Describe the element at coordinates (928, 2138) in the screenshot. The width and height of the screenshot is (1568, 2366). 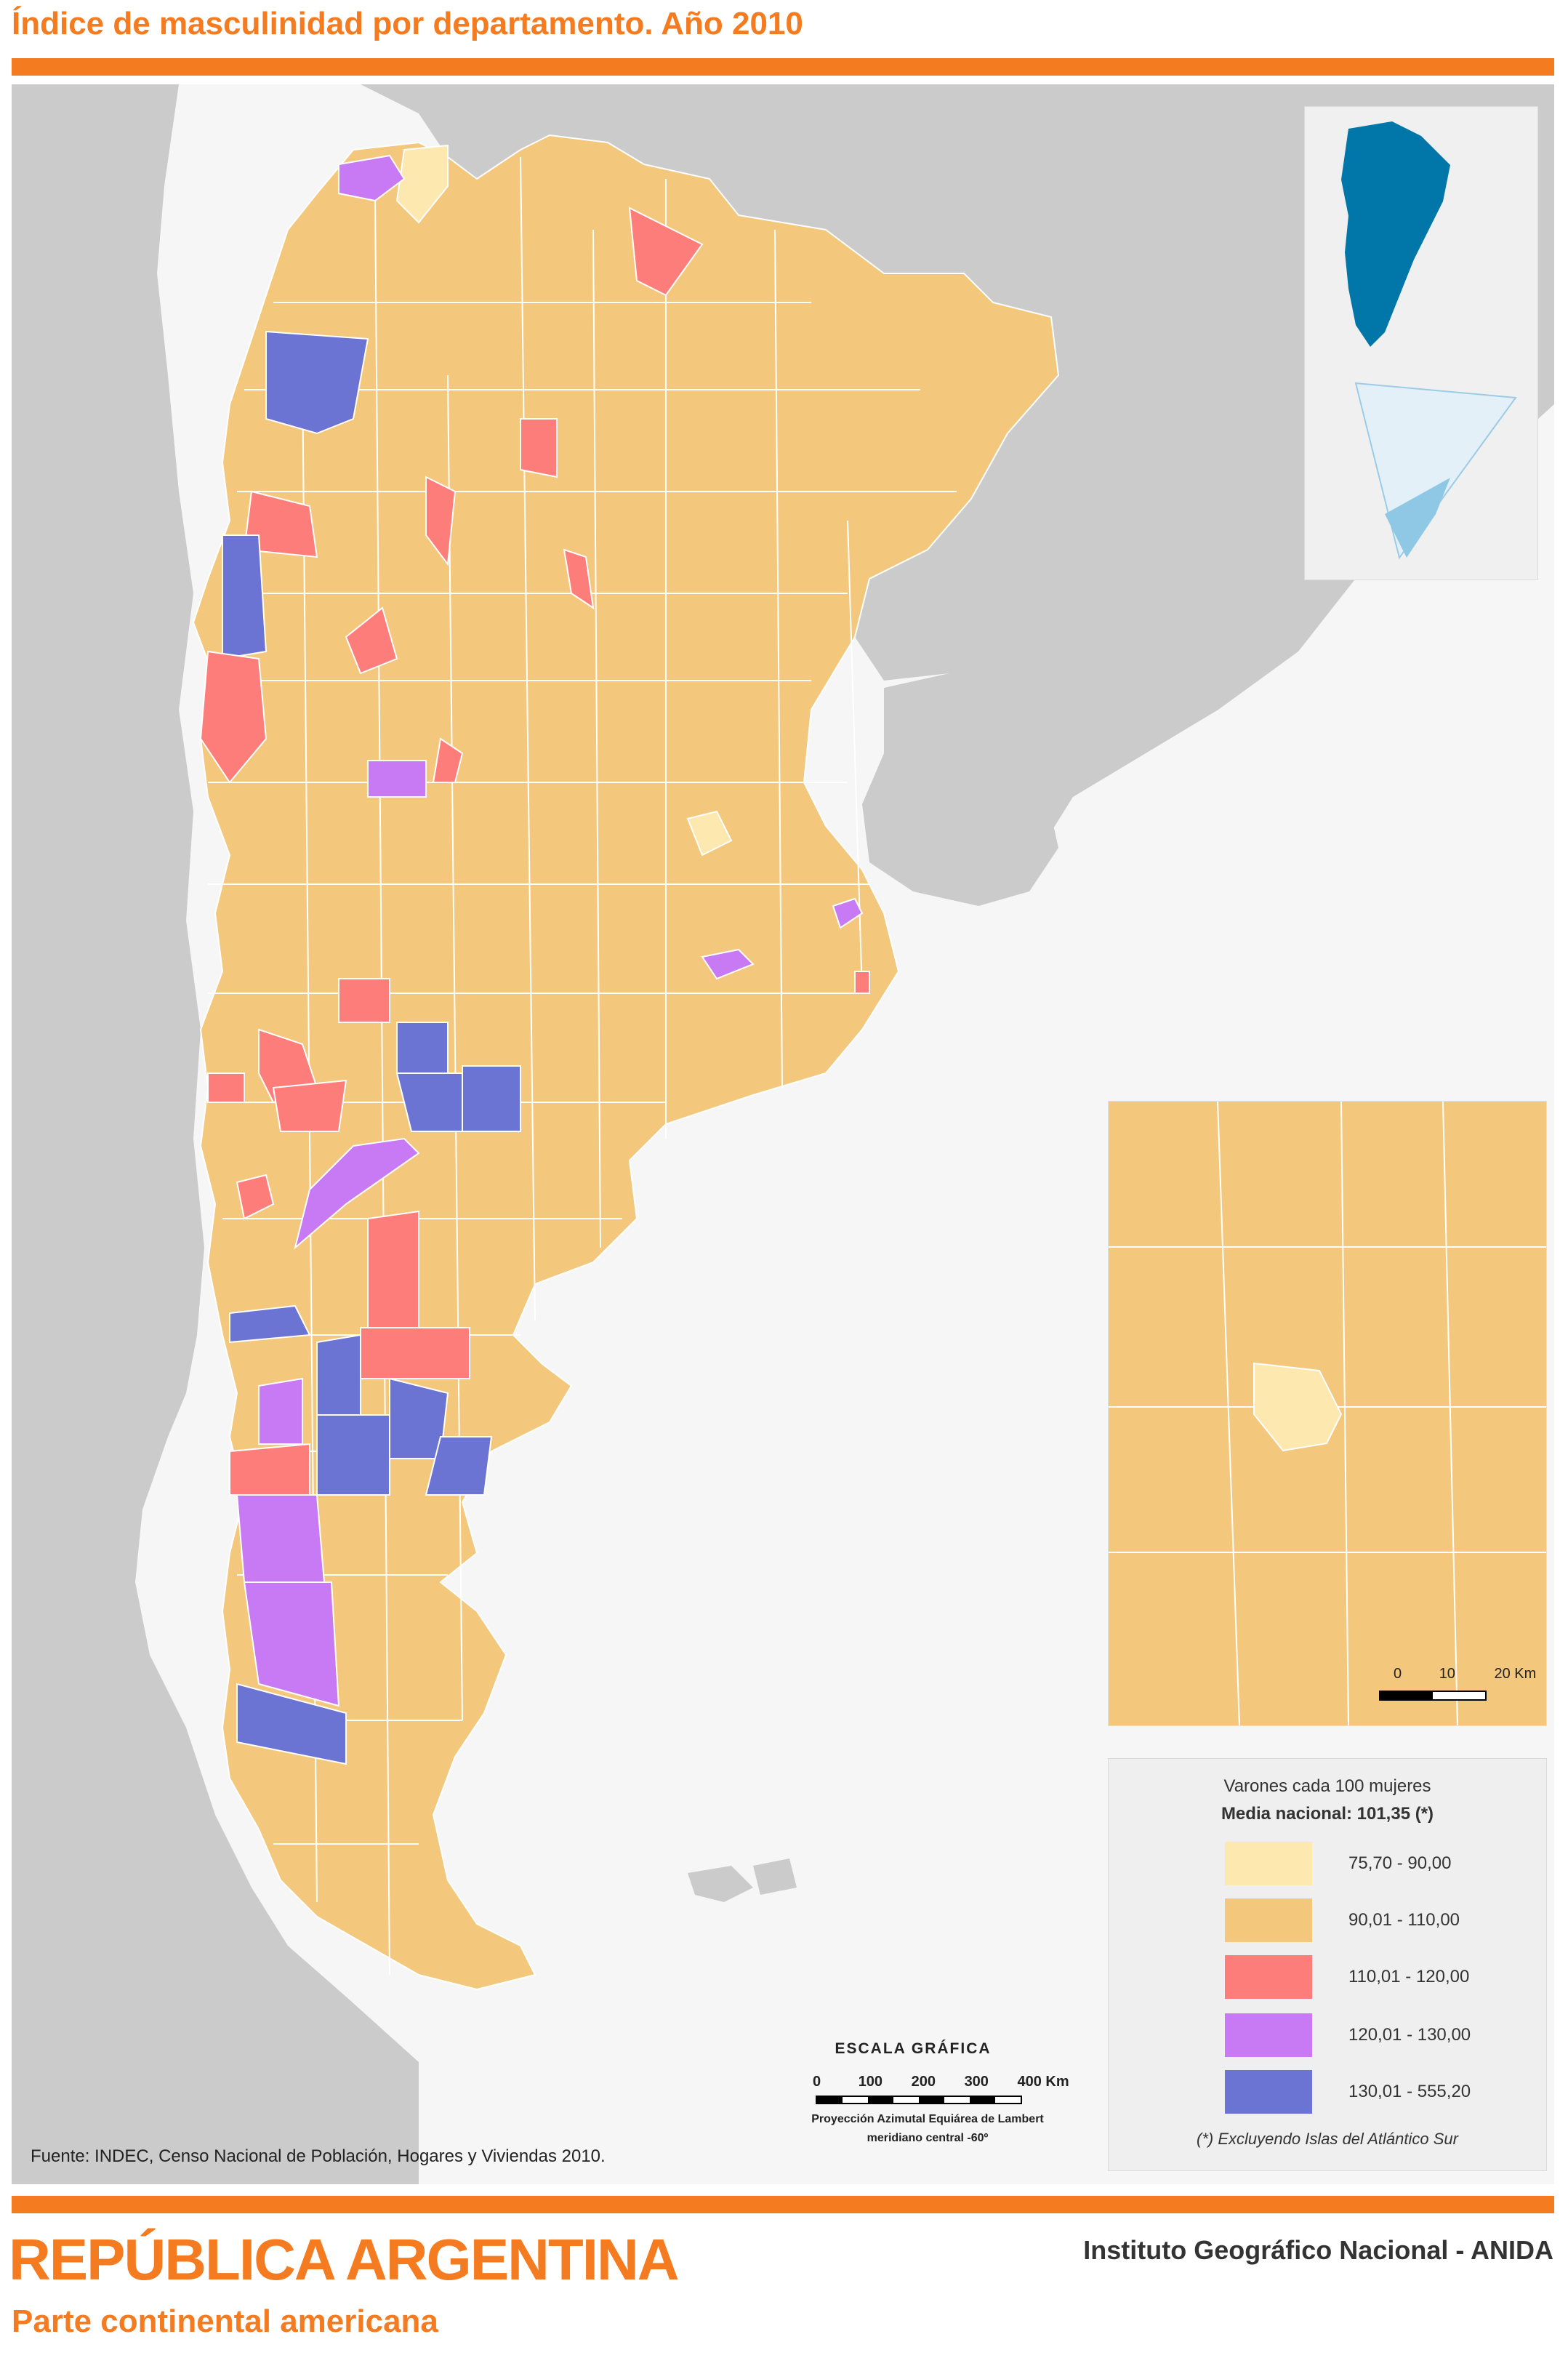
I see `meridian-text: meridiano central -60º` at that location.